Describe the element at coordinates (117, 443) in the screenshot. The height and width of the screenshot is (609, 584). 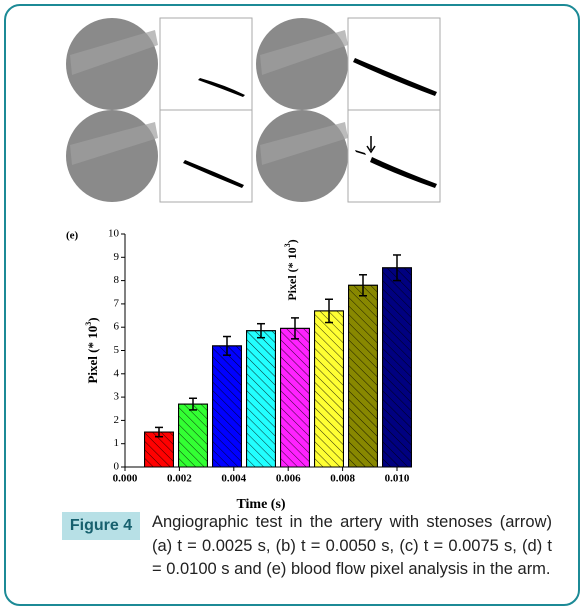
I see `y-tick-label: 1` at that location.